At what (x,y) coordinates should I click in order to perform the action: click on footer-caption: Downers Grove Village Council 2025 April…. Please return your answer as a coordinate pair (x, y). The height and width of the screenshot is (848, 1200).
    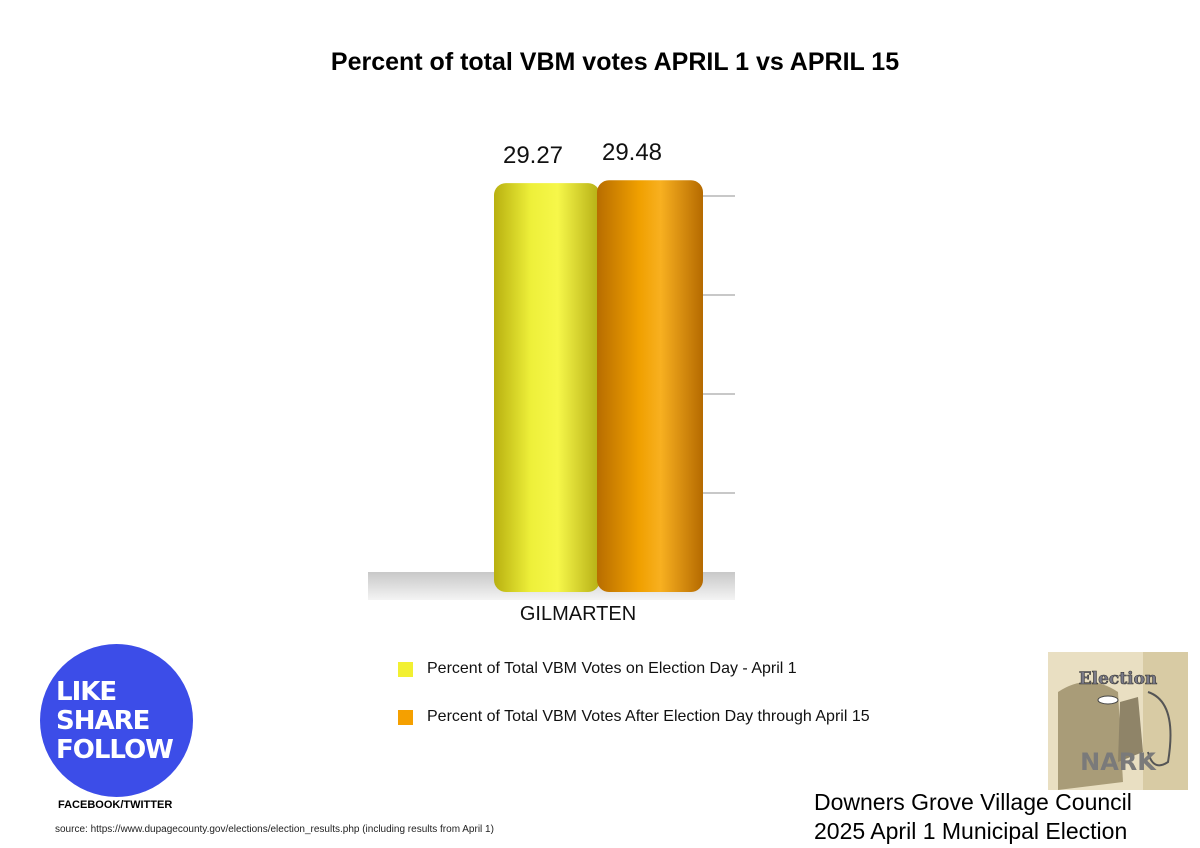
    Looking at the image, I should click on (973, 817).